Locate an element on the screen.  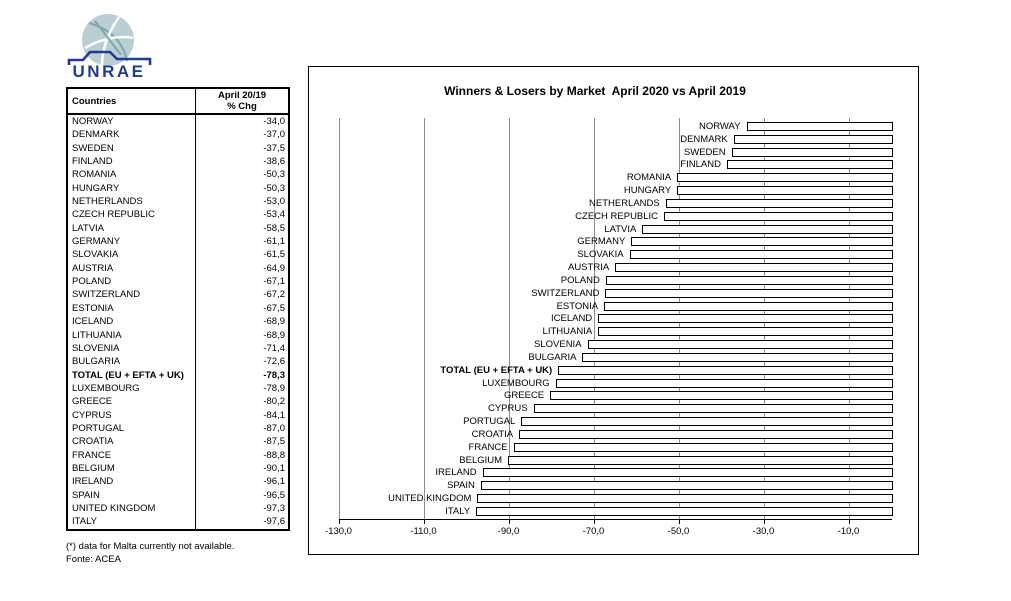
chart-bar-label: ITALY is located at coordinates (458, 511).